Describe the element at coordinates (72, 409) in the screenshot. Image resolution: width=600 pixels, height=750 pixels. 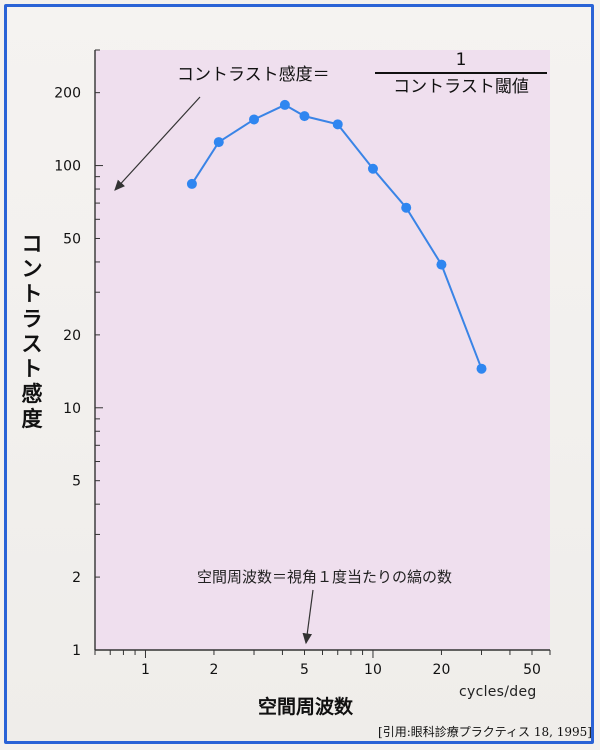
I see `y-tick-label: 10` at that location.